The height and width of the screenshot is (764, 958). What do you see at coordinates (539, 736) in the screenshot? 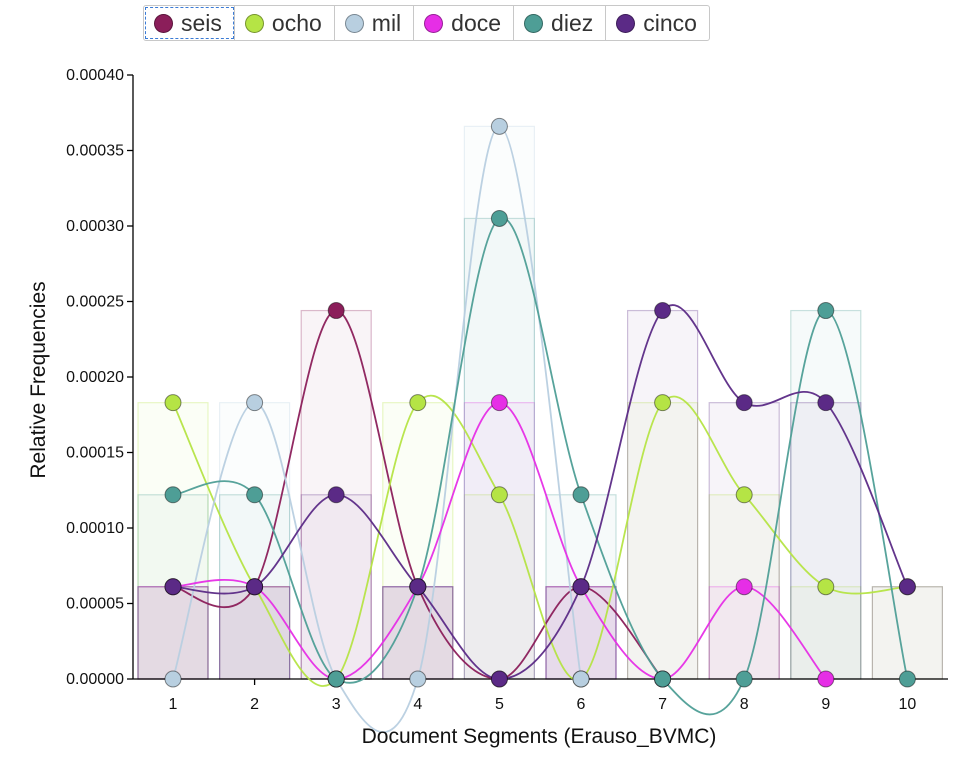
I see `x-axis-title: Document Segments (Erauso_BVMC)` at bounding box center [539, 736].